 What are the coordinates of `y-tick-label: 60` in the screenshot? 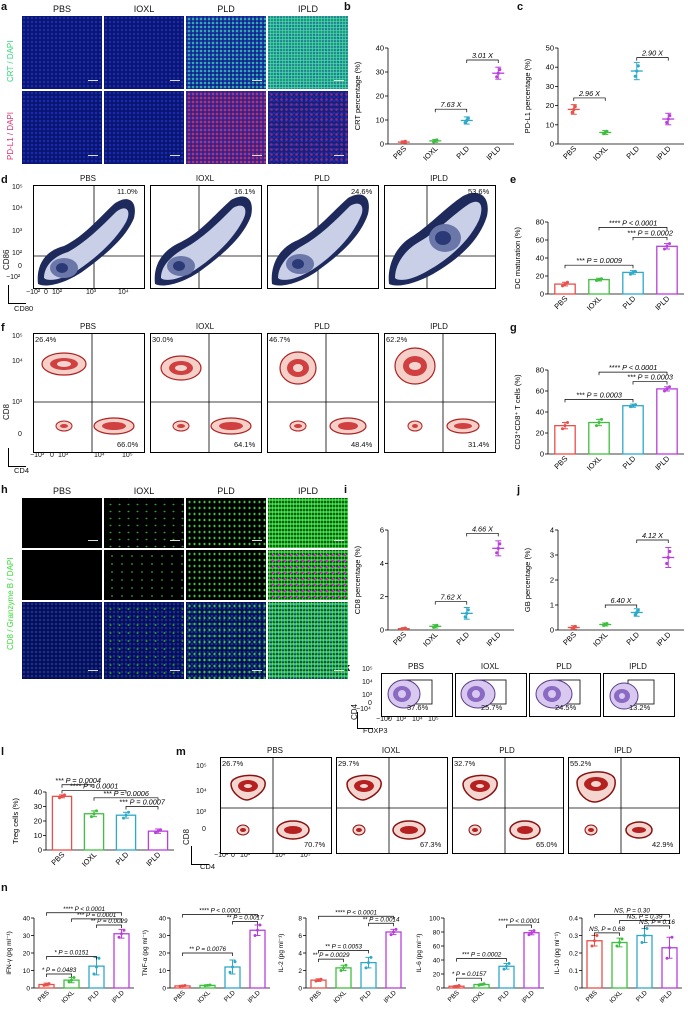 It's located at (437, 947).